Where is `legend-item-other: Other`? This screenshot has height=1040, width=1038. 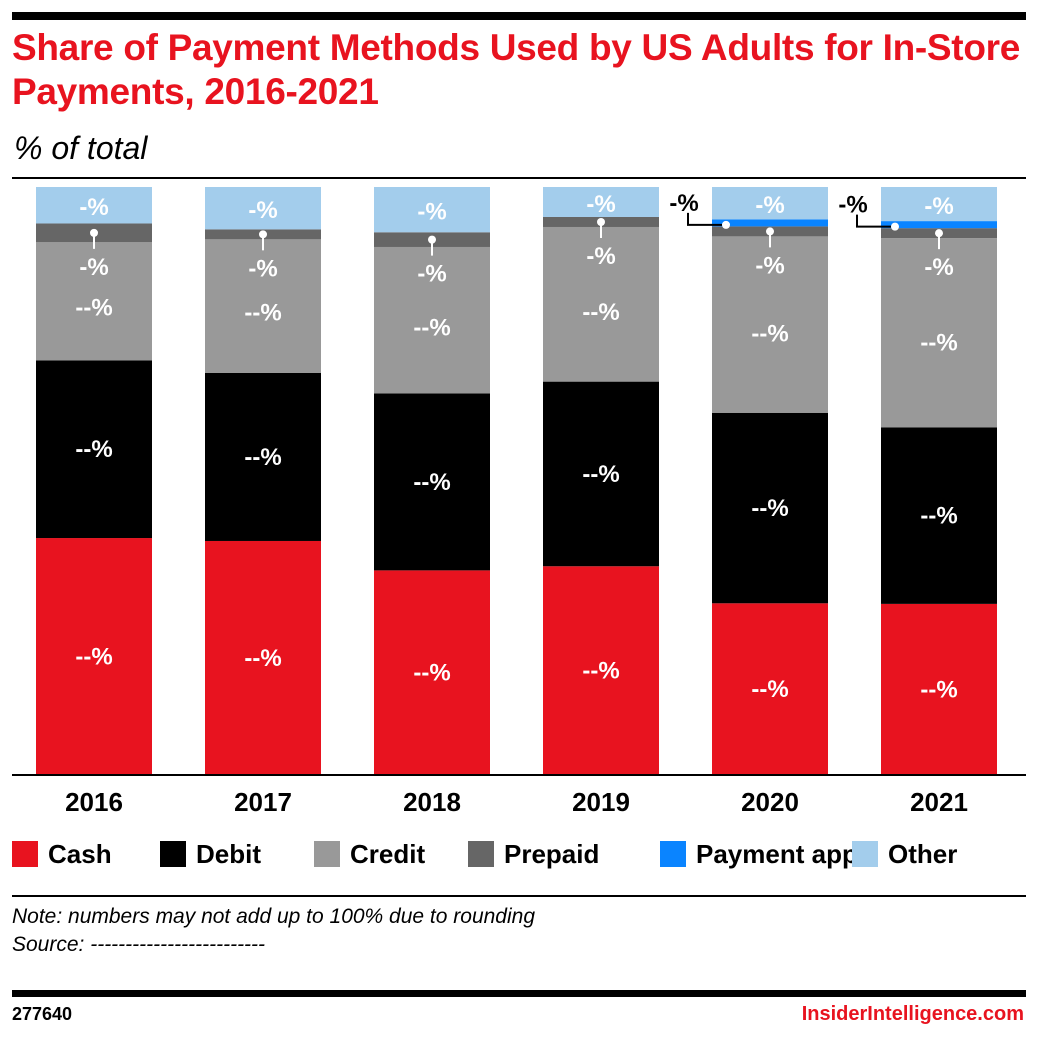 legend-item-other: Other is located at coordinates (904, 854).